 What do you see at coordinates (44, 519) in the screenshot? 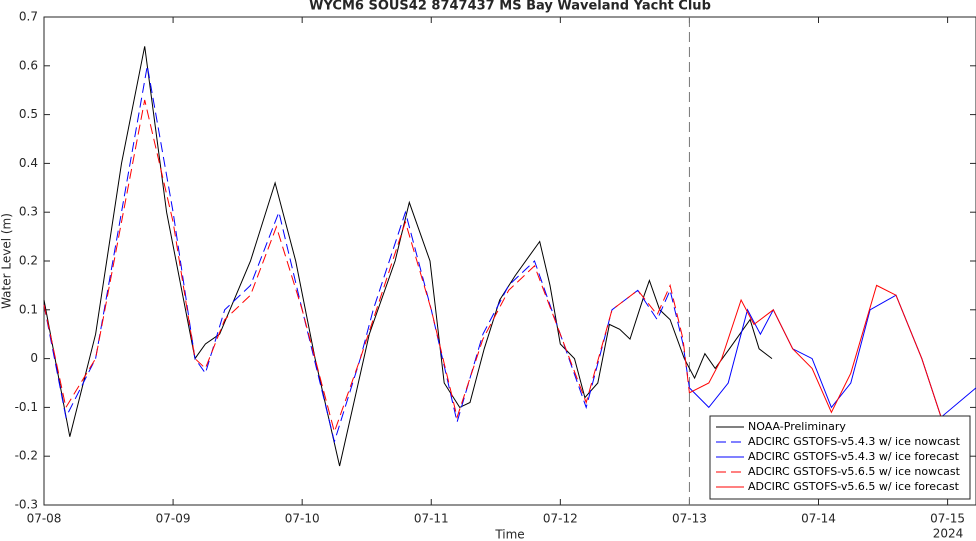
I see `x-tick-label: 07-08` at bounding box center [44, 519].